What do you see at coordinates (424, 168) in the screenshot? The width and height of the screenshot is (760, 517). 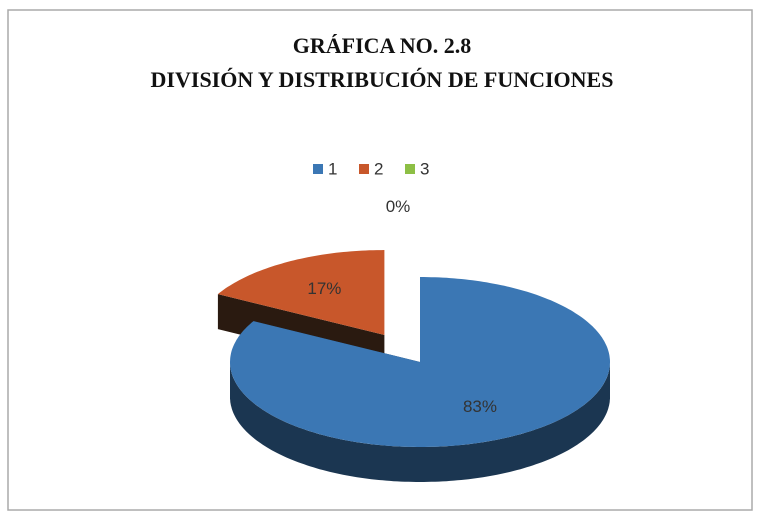 I see `legend-label: 3` at bounding box center [424, 168].